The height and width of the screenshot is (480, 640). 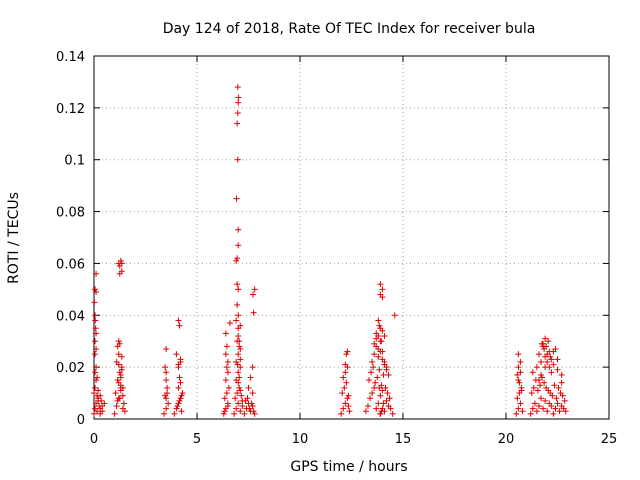 I want to click on x-tick-label: 20, so click(x=506, y=439).